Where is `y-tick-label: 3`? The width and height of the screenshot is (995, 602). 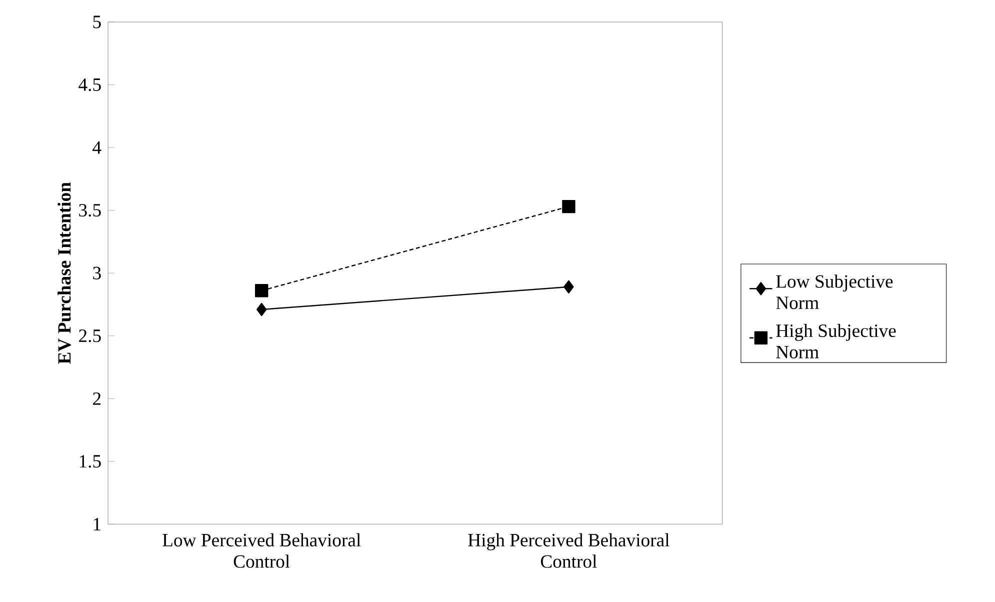 y-tick-label: 3 is located at coordinates (97, 273).